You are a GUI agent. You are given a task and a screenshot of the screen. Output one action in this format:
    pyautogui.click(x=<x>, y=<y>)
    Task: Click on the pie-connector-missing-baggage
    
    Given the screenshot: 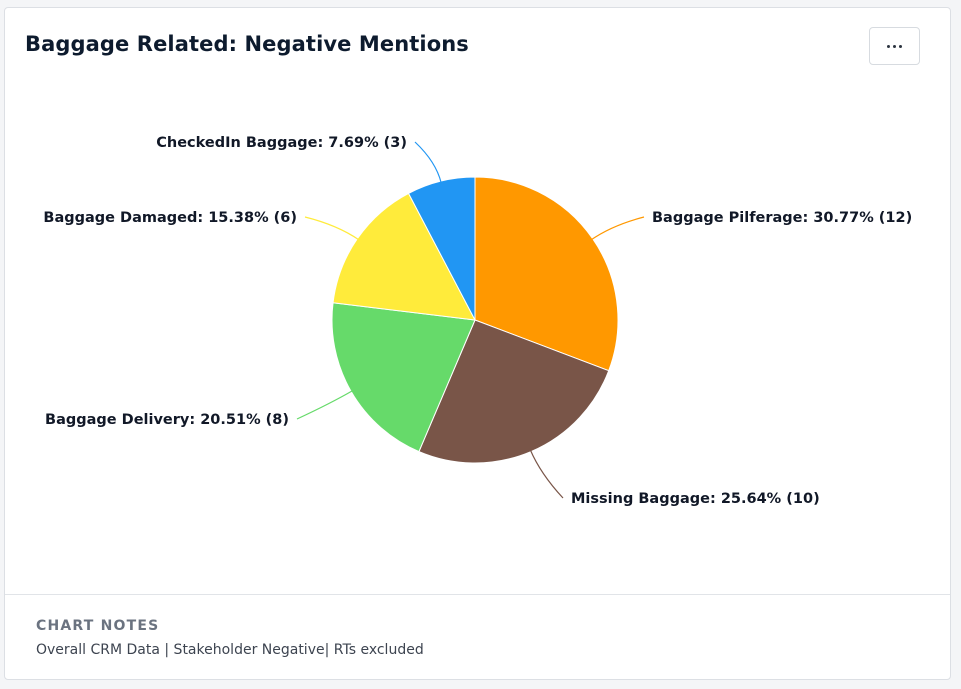 What is the action you would take?
    pyautogui.click(x=546, y=474)
    